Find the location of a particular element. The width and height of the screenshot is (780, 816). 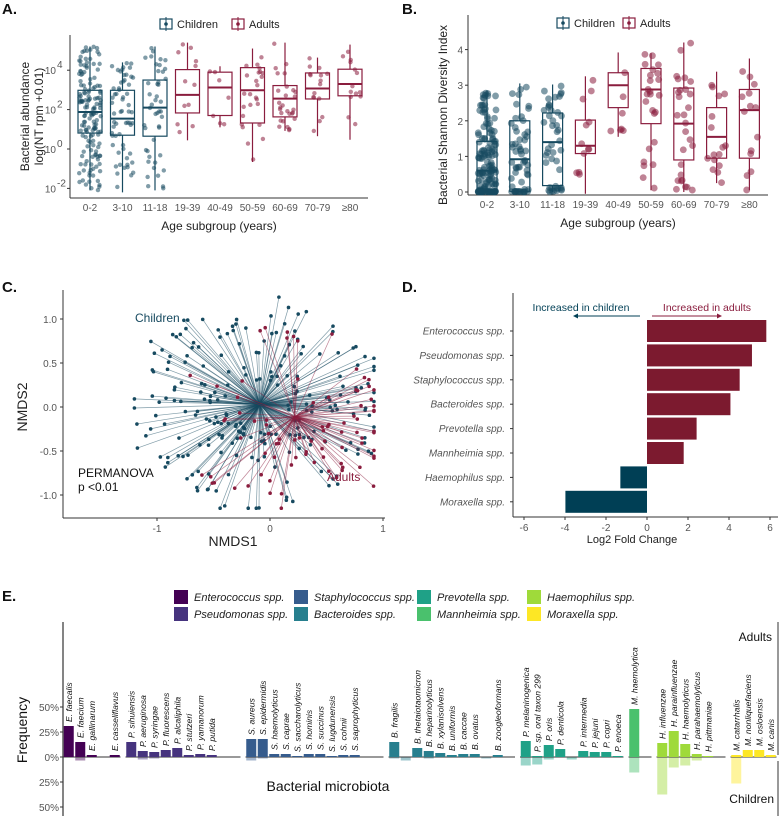

bar-children is located at coordinates (154, 758).